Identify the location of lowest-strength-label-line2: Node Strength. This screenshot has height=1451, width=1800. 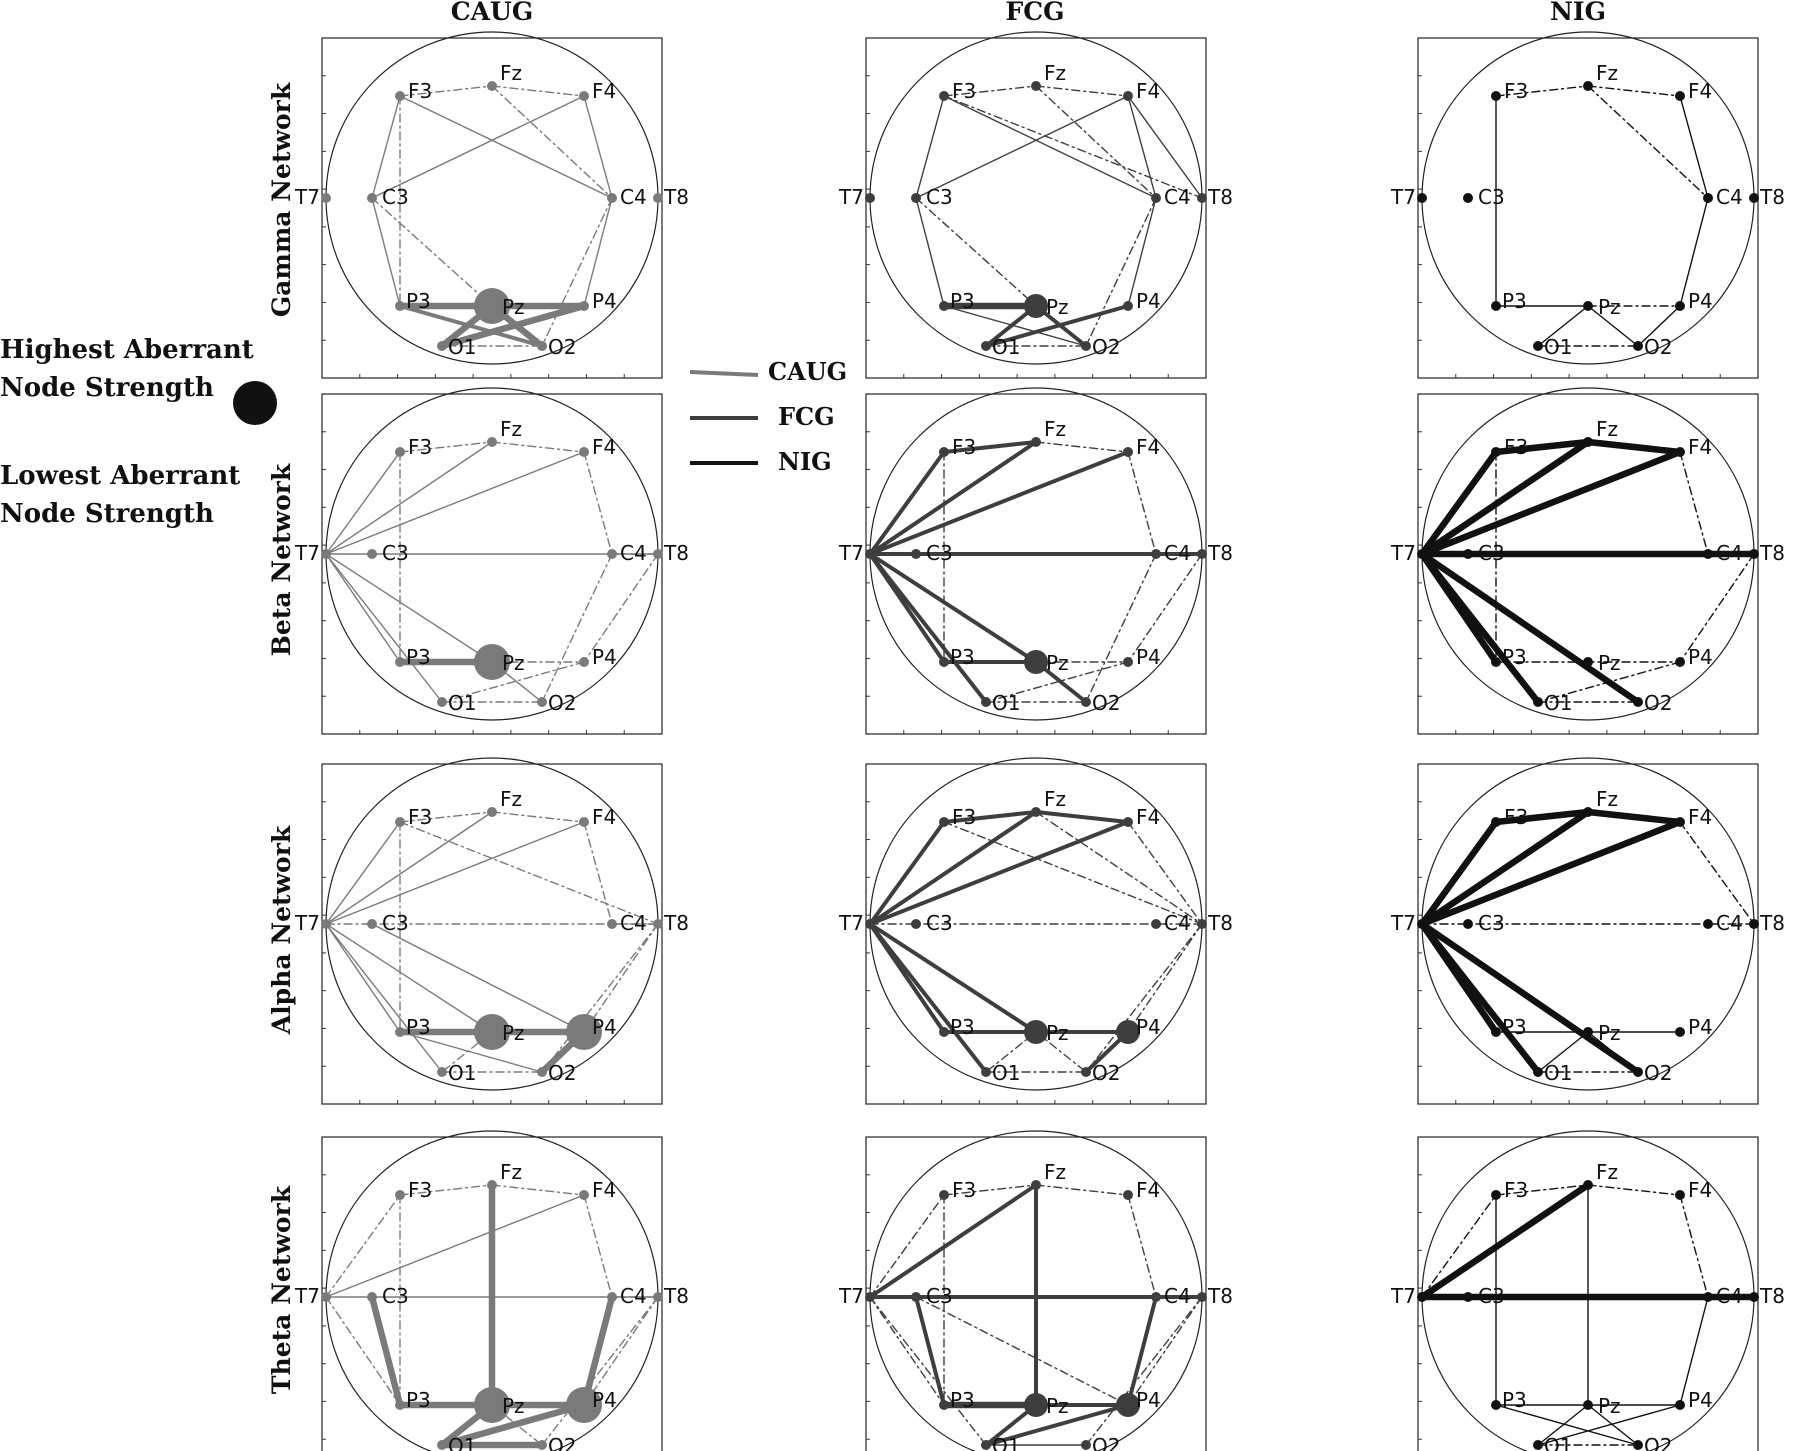
(107, 514).